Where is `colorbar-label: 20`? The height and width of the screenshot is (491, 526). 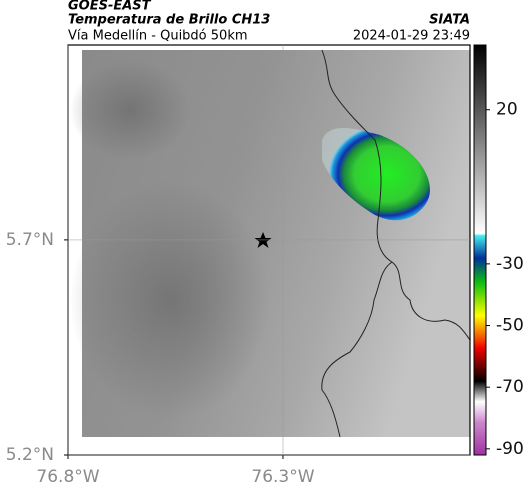
colorbar-label: 20 is located at coordinates (507, 110).